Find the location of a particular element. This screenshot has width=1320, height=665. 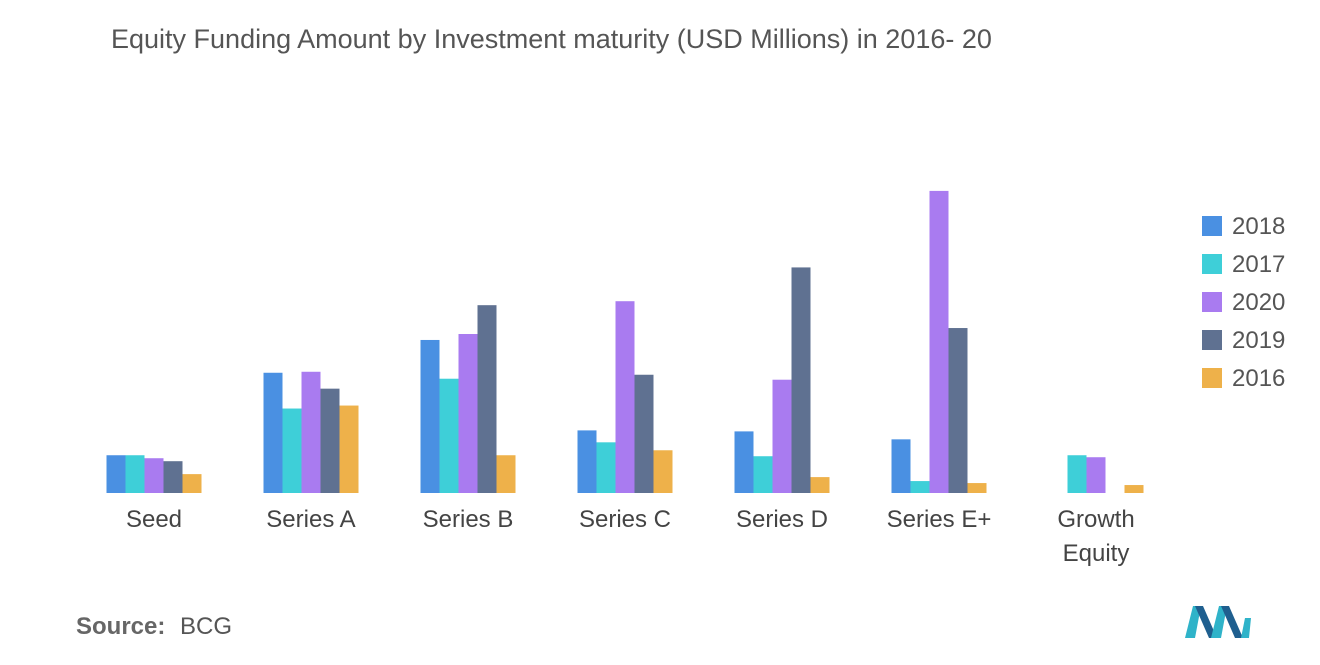

bar-2019-seed is located at coordinates (173, 477).